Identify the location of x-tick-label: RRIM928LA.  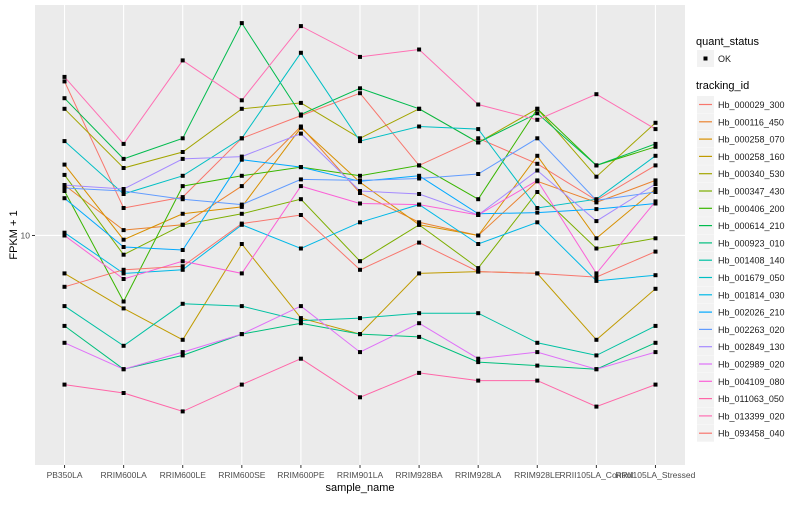
(478, 475).